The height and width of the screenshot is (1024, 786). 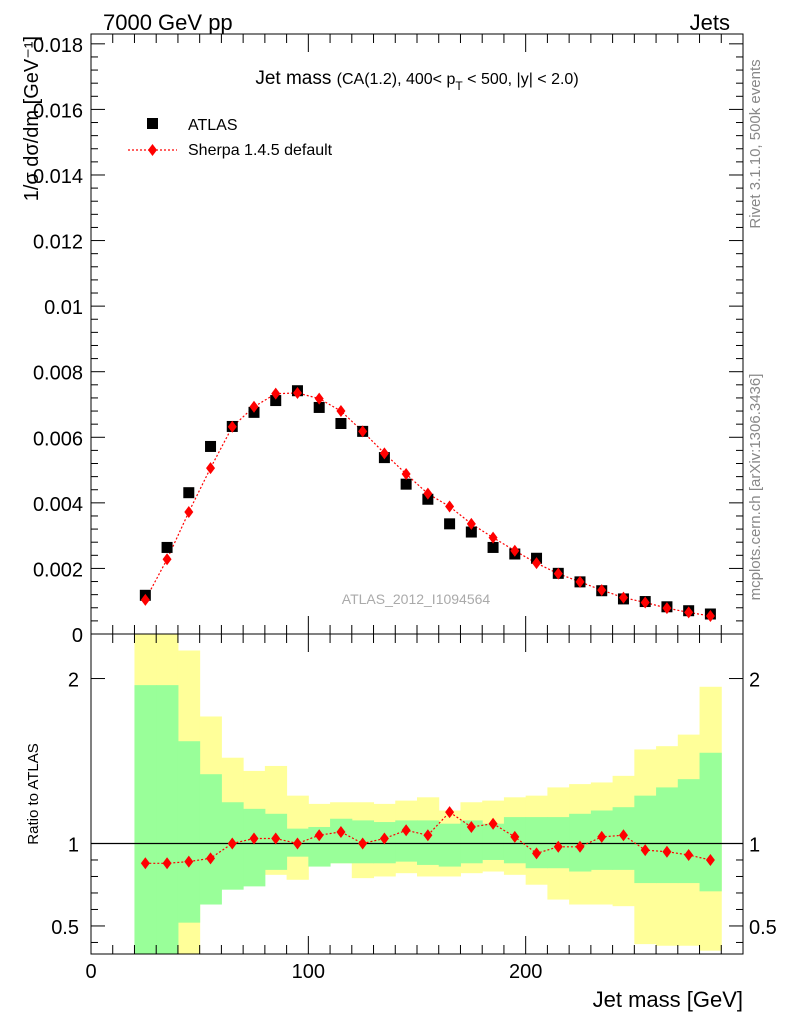 I want to click on main-y-tick-label: 0, so click(x=77, y=636).